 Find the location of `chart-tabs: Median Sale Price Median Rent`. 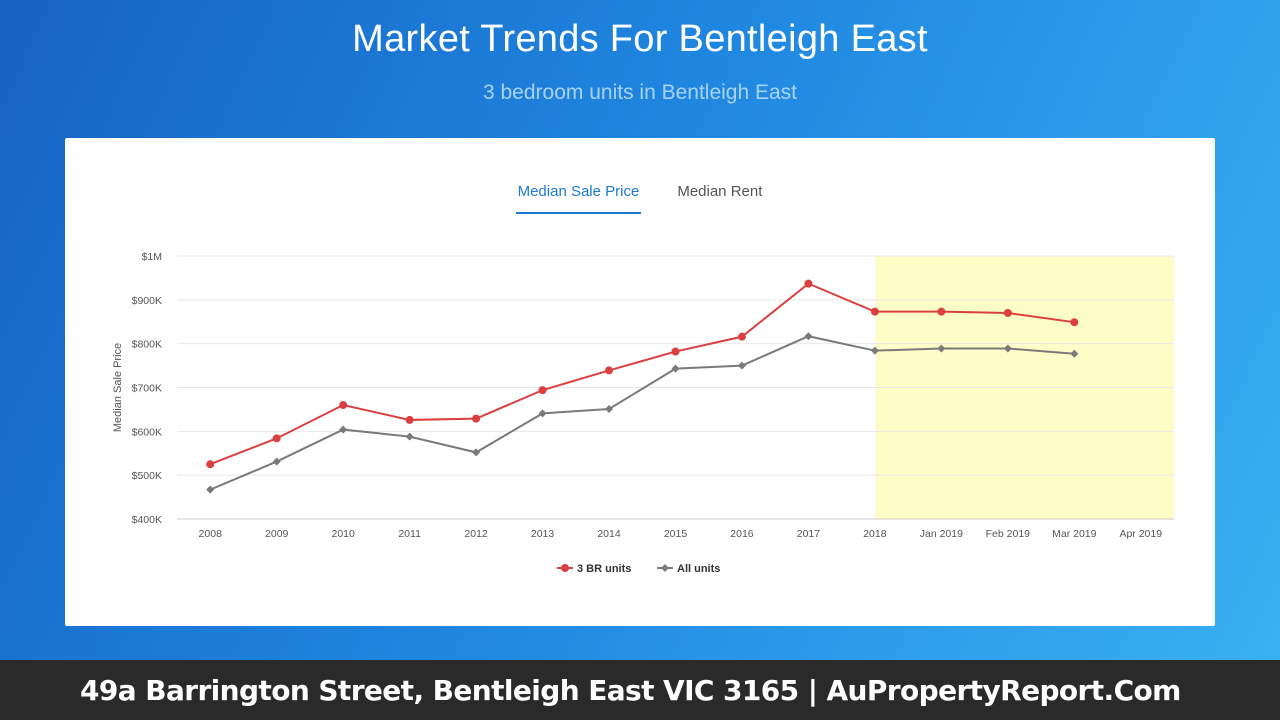

chart-tabs: Median Sale Price Median Rent is located at coordinates (640, 198).